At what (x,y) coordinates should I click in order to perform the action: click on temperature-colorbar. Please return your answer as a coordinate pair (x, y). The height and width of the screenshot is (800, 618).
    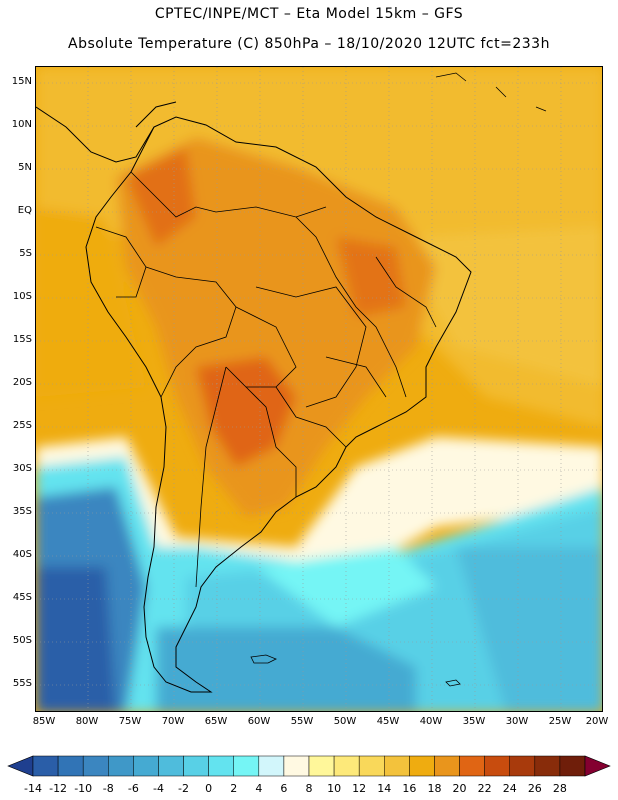
    Looking at the image, I should click on (309, 766).